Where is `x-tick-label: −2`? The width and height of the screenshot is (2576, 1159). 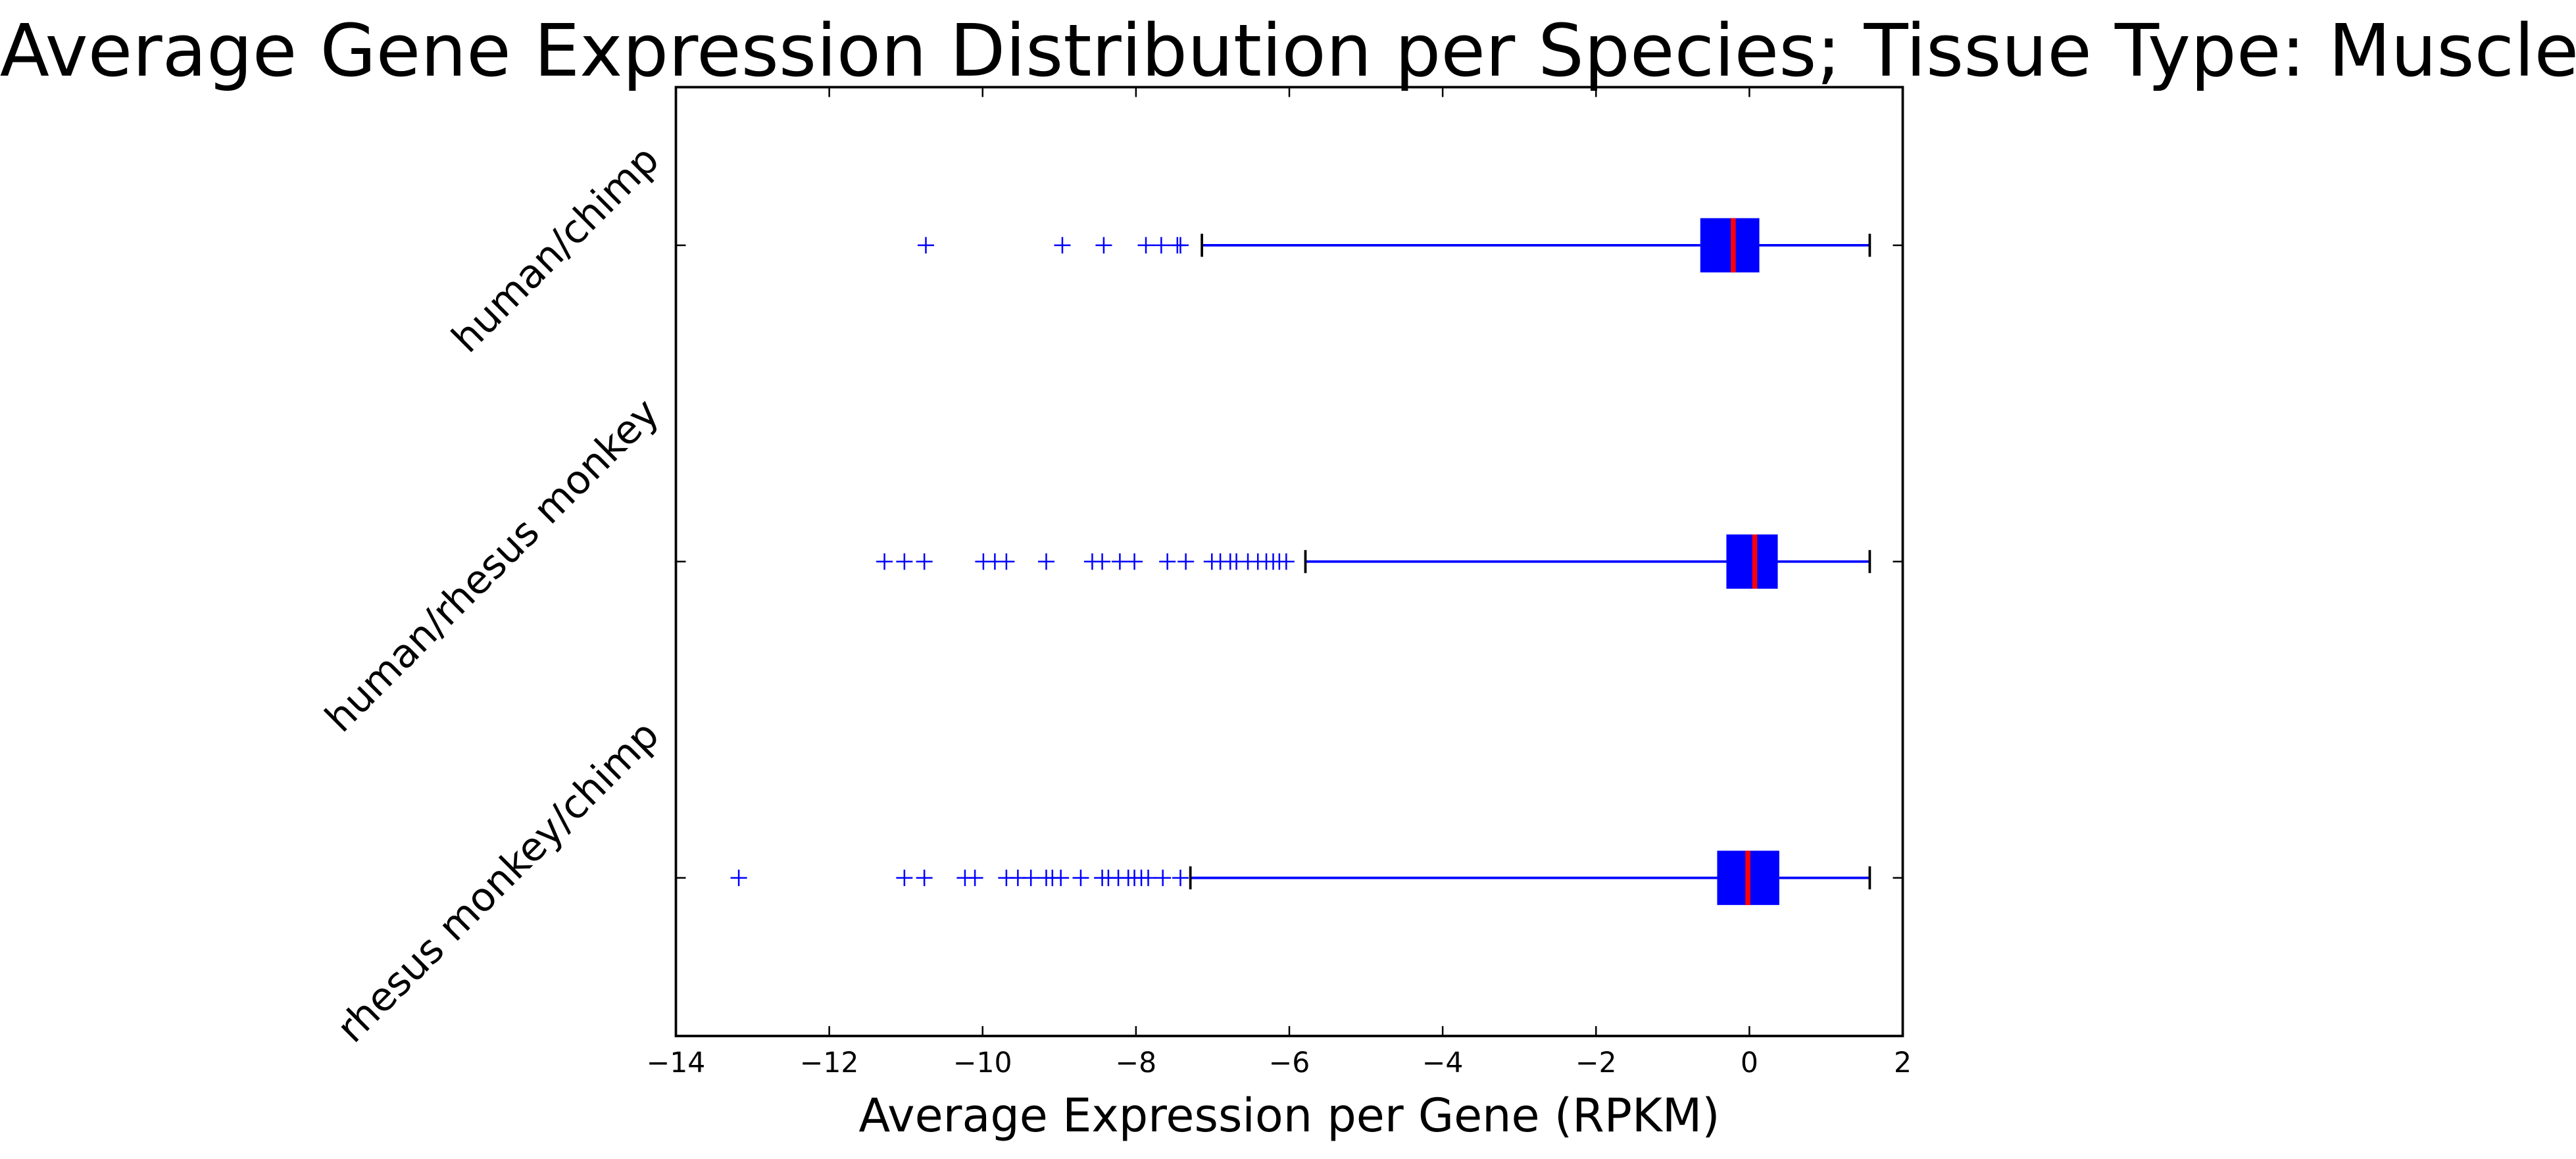
x-tick-label: −2 is located at coordinates (1596, 1063).